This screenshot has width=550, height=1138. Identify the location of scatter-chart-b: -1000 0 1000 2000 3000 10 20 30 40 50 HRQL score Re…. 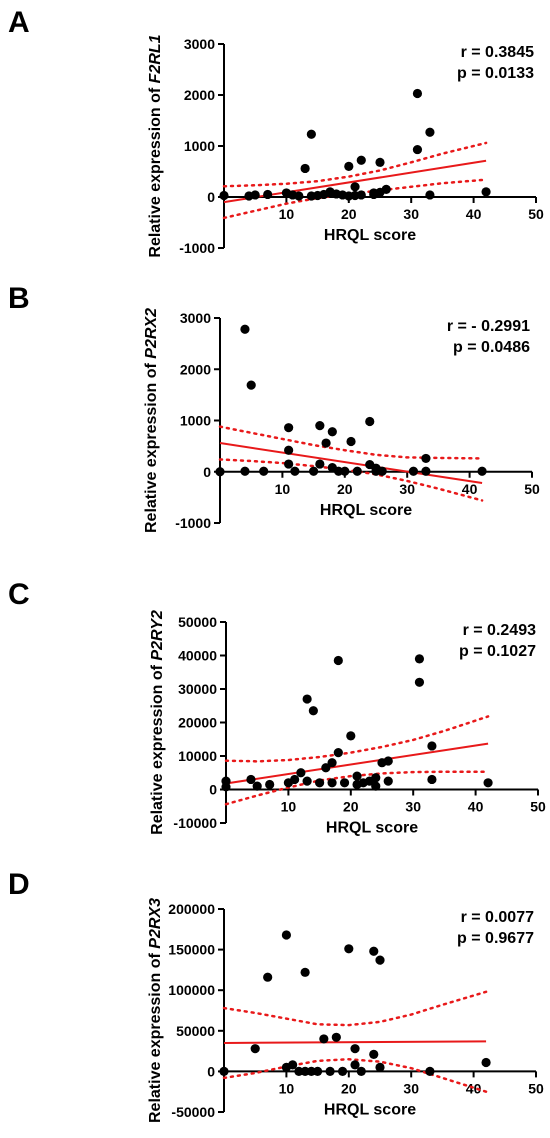
(341, 420).